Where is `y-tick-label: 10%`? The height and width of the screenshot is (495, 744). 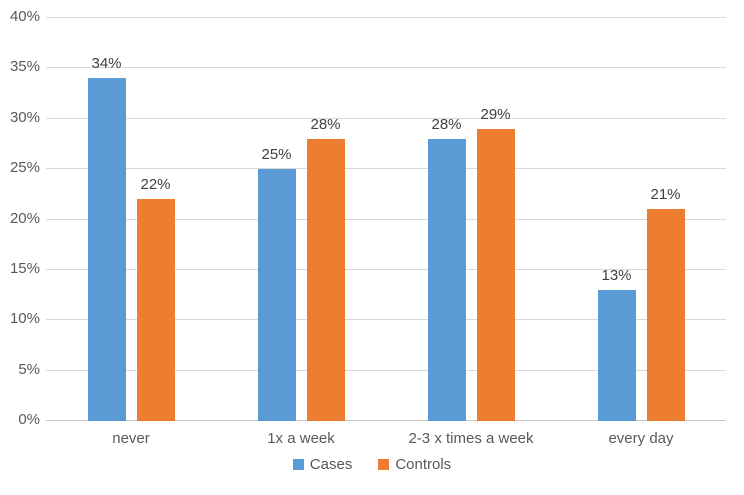 y-tick-label: 10% is located at coordinates (24, 319).